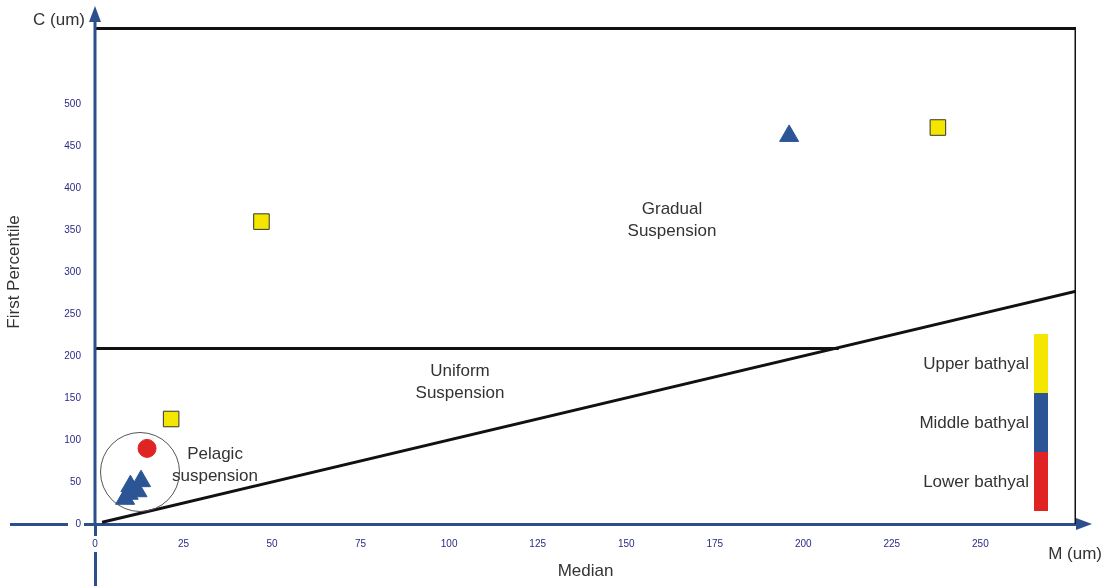 Image resolution: width=1104 pixels, height=586 pixels. What do you see at coordinates (78, 523) in the screenshot?
I see `y-tick-label: 0` at bounding box center [78, 523].